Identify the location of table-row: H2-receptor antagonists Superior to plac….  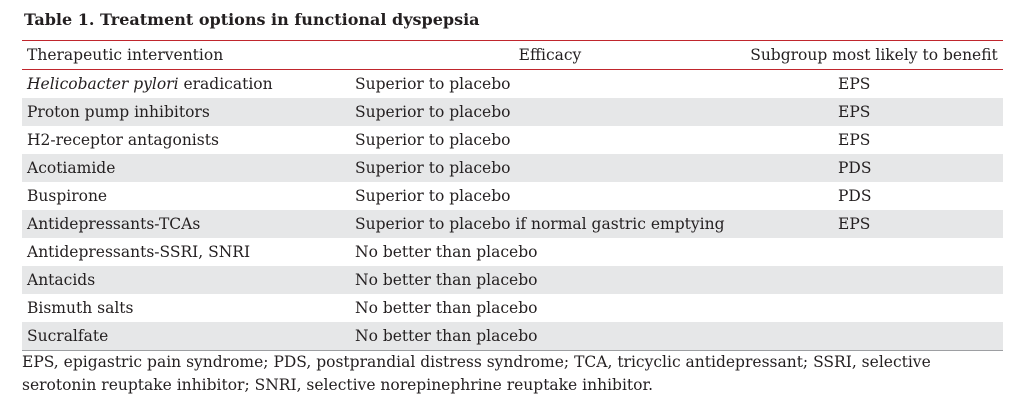
(512, 140).